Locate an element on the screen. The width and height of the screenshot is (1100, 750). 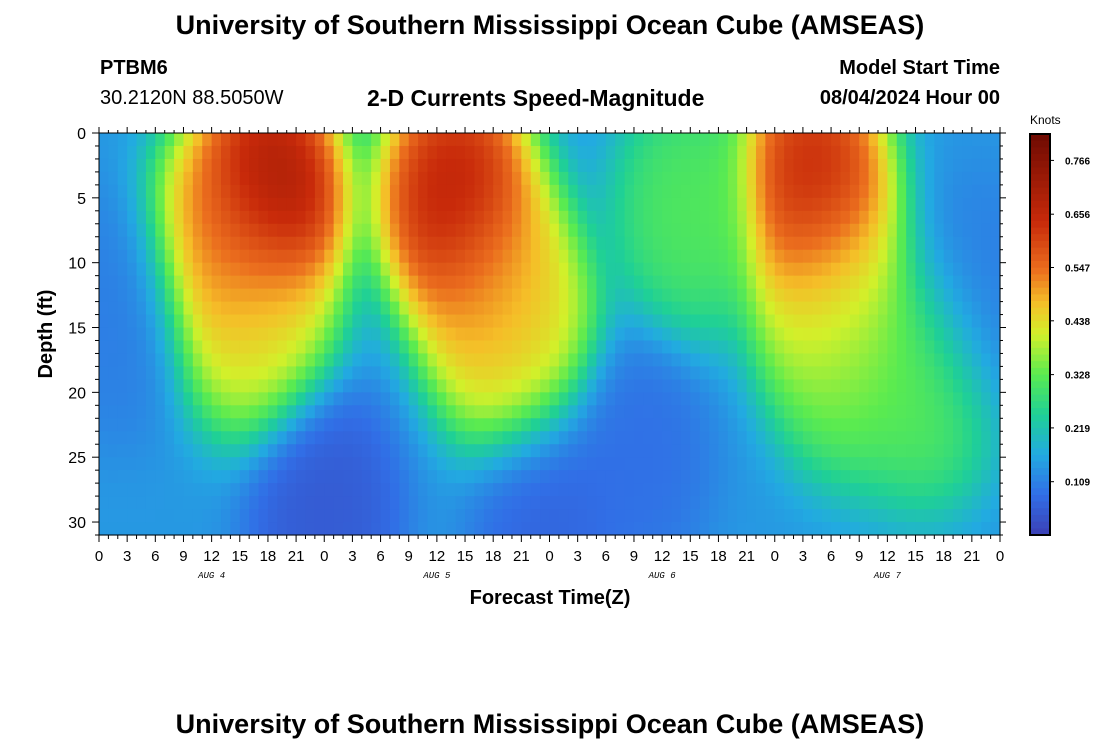
colorbar-label: Knots is located at coordinates (1045, 120).